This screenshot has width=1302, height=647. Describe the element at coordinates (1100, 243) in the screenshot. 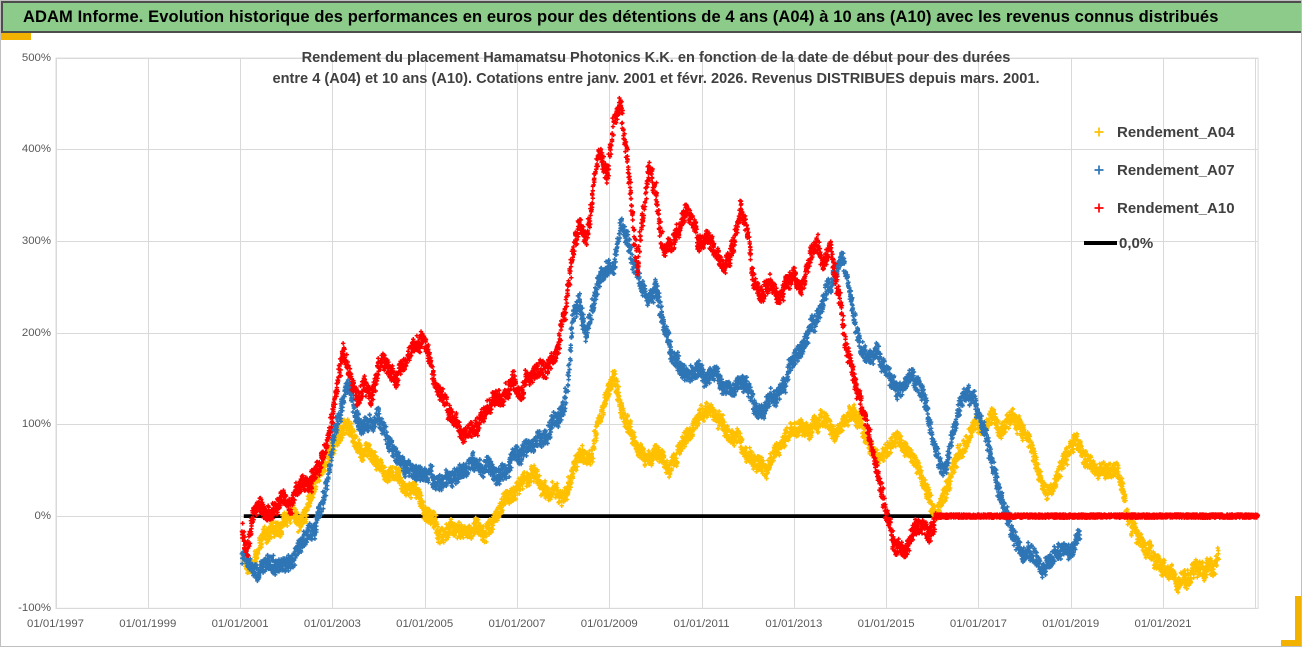

I see `zero-line-icon` at that location.